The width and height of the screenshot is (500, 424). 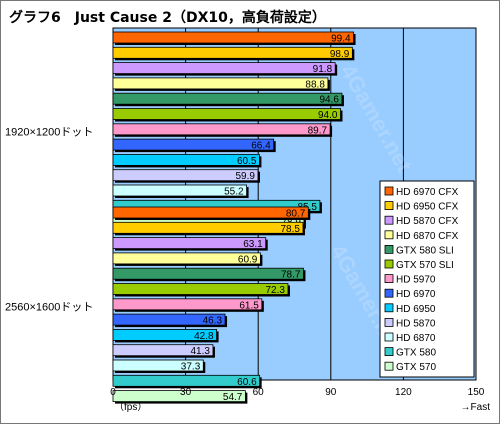 What do you see at coordinates (253, 244) in the screenshot?
I see `bar-value-label: 63.1` at bounding box center [253, 244].